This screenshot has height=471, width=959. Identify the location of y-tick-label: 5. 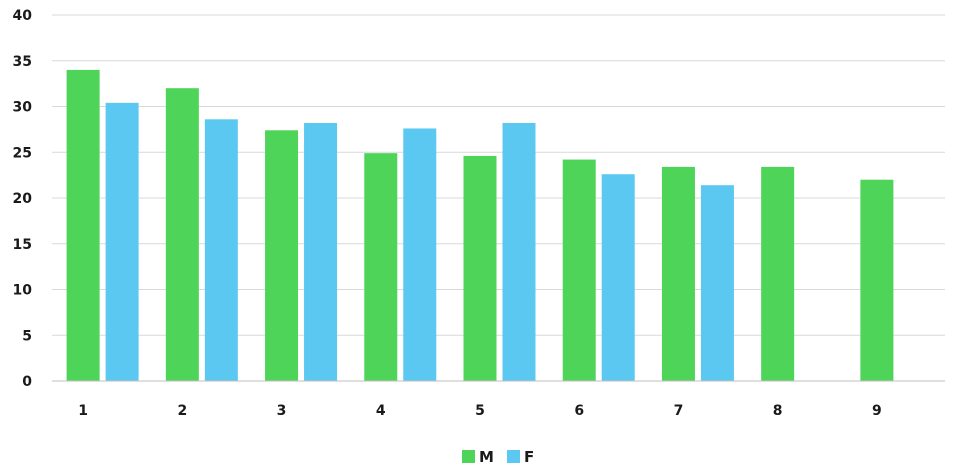
(27, 336).